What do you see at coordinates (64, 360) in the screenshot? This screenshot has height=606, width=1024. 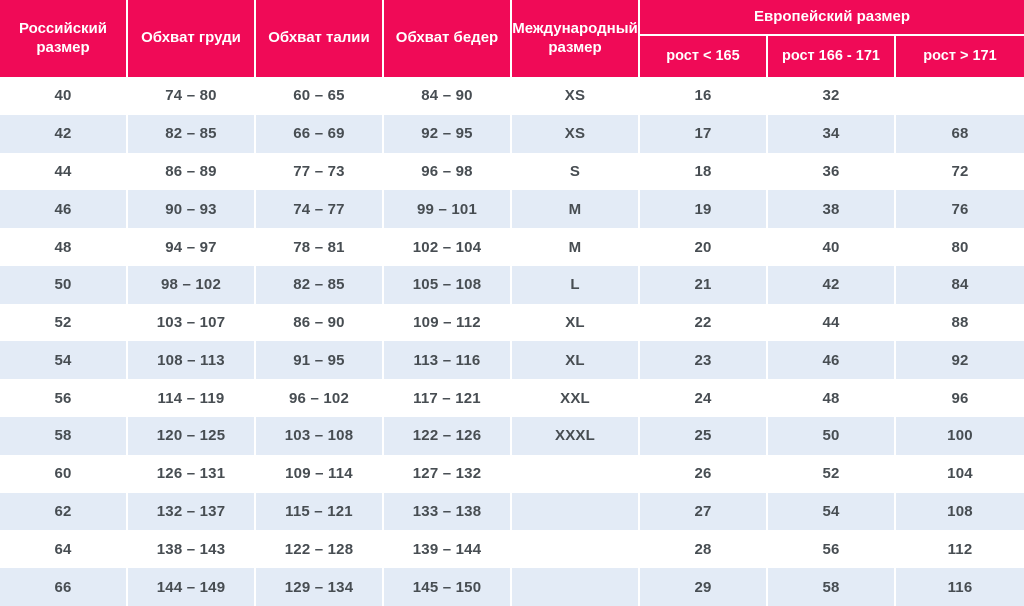 I see `table-cell: 54` at bounding box center [64, 360].